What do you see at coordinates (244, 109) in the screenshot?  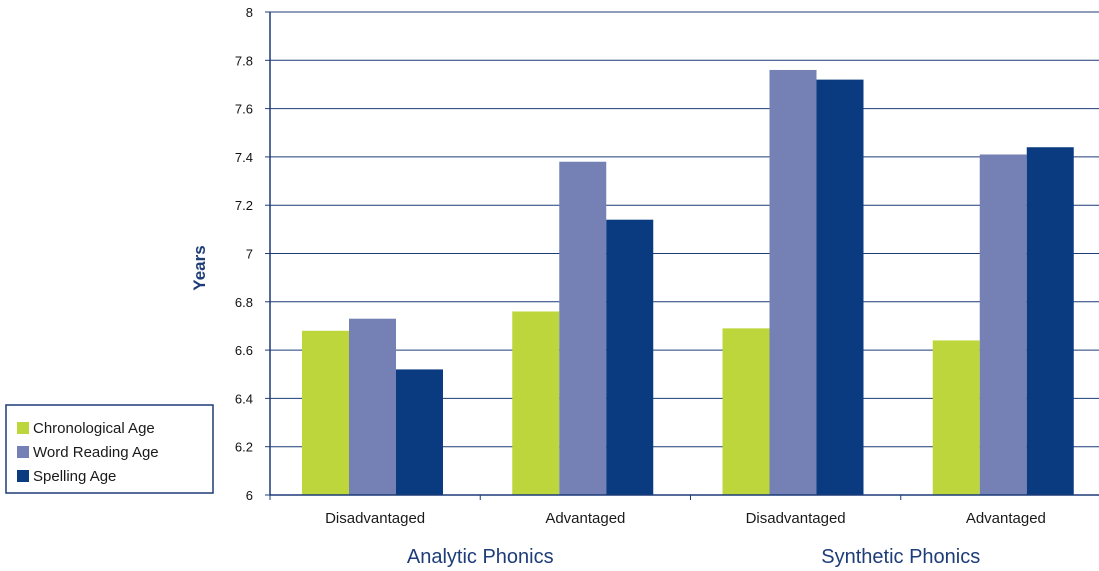 I see `y-tick-label: 7.6` at bounding box center [244, 109].